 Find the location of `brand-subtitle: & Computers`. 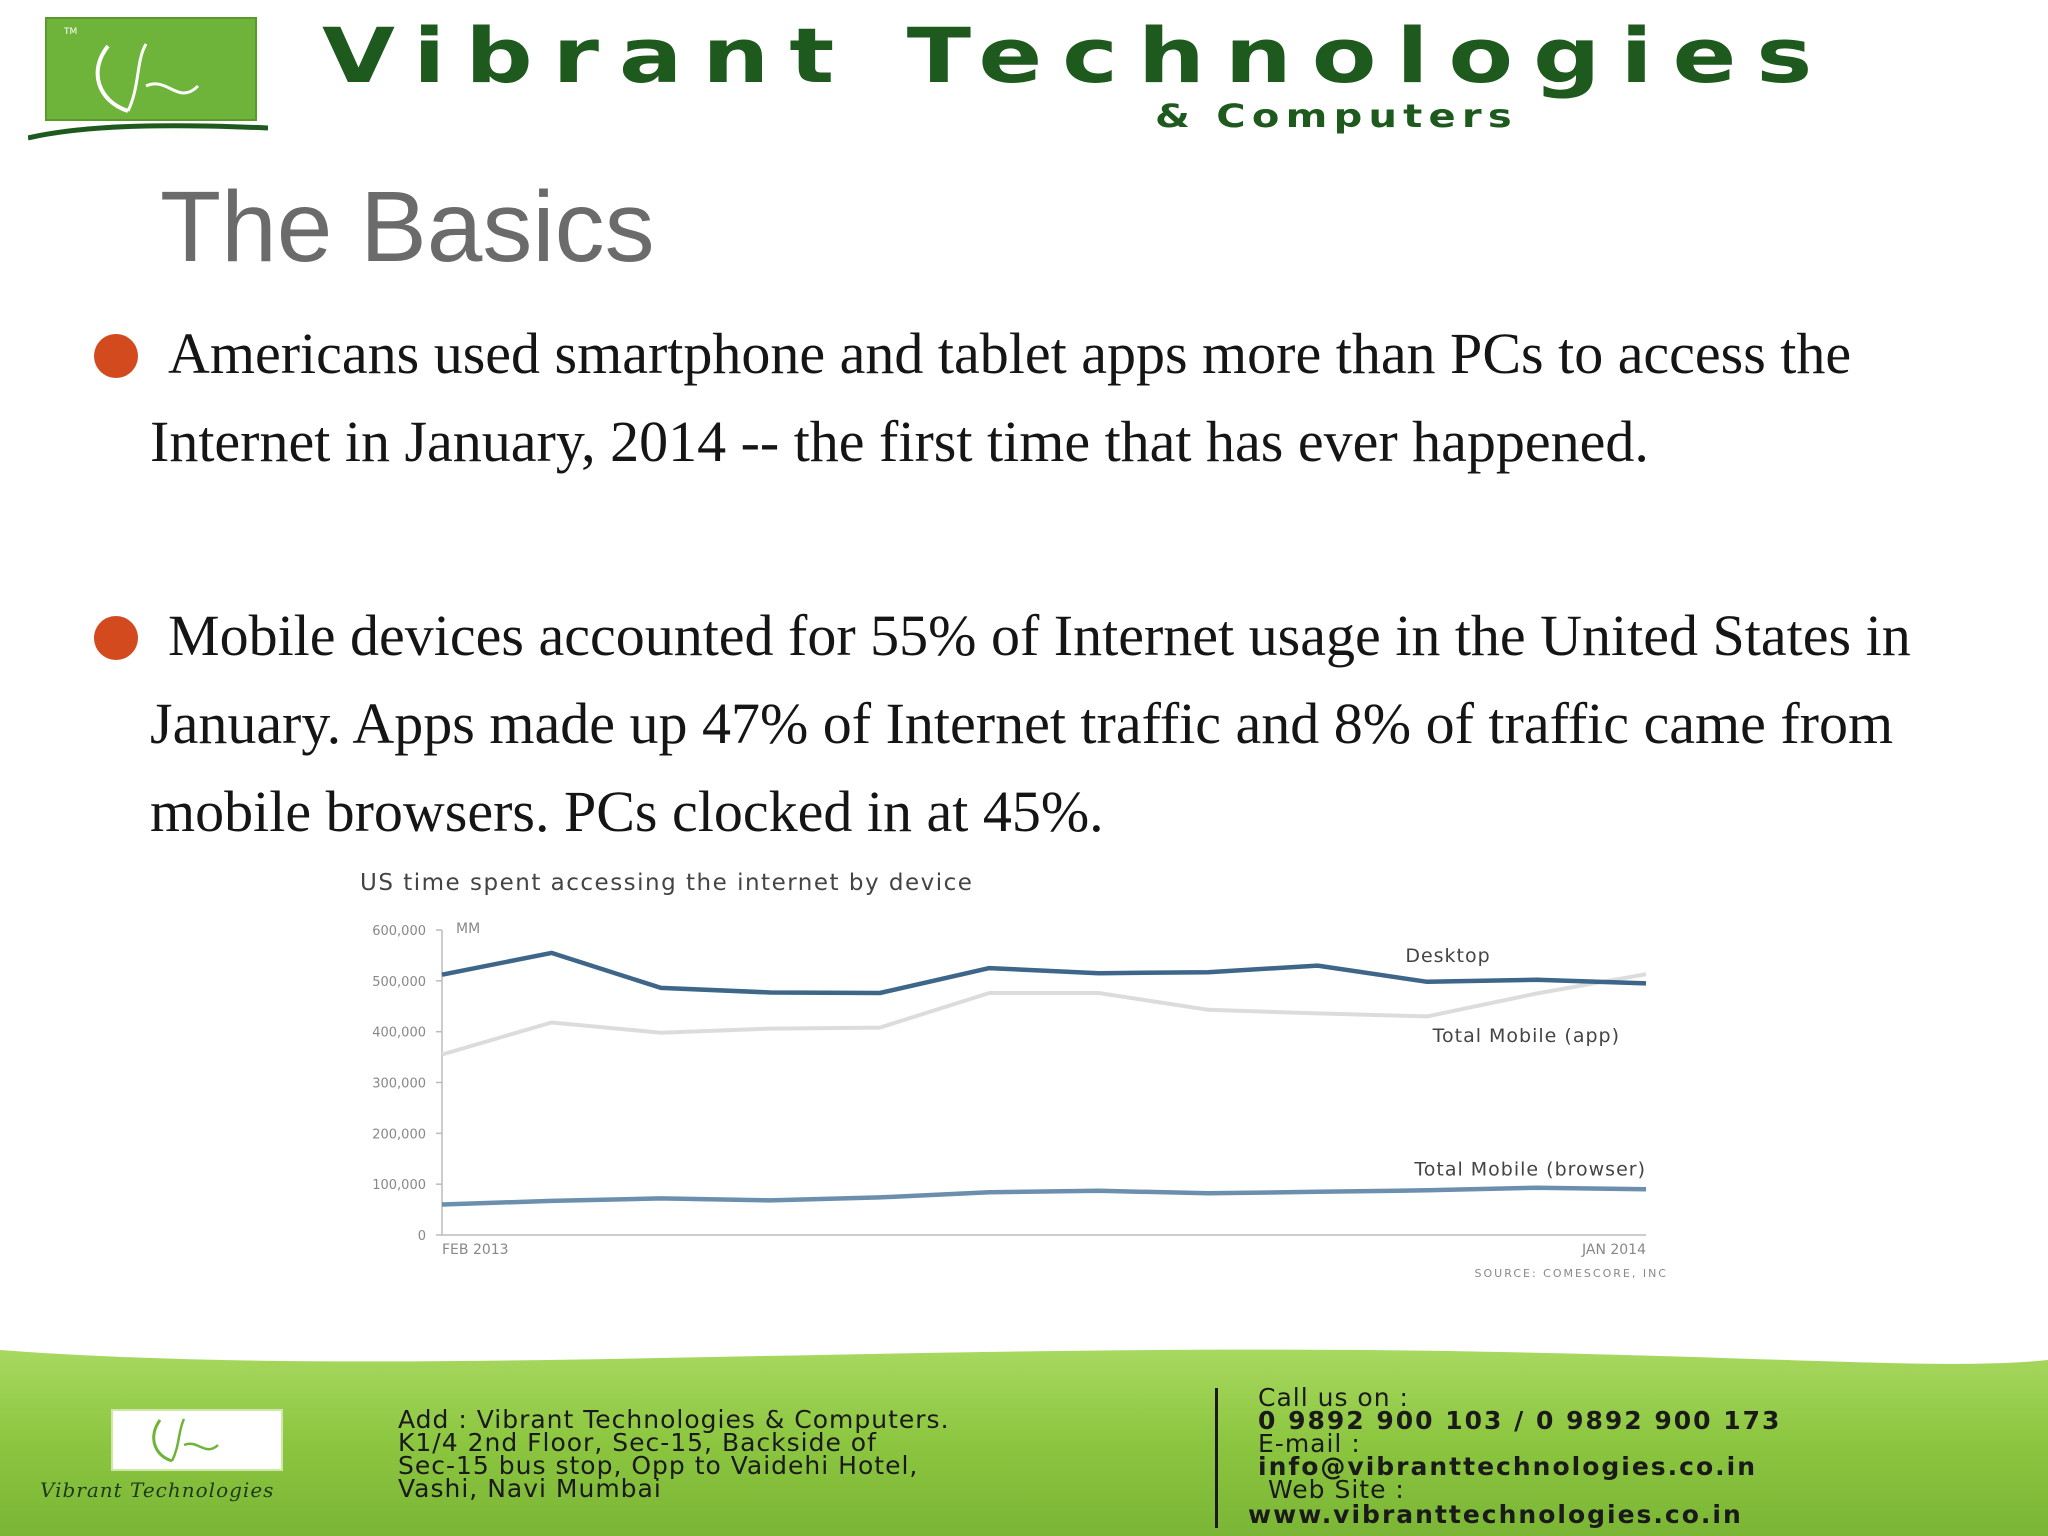

brand-subtitle: & Computers is located at coordinates (1336, 116).